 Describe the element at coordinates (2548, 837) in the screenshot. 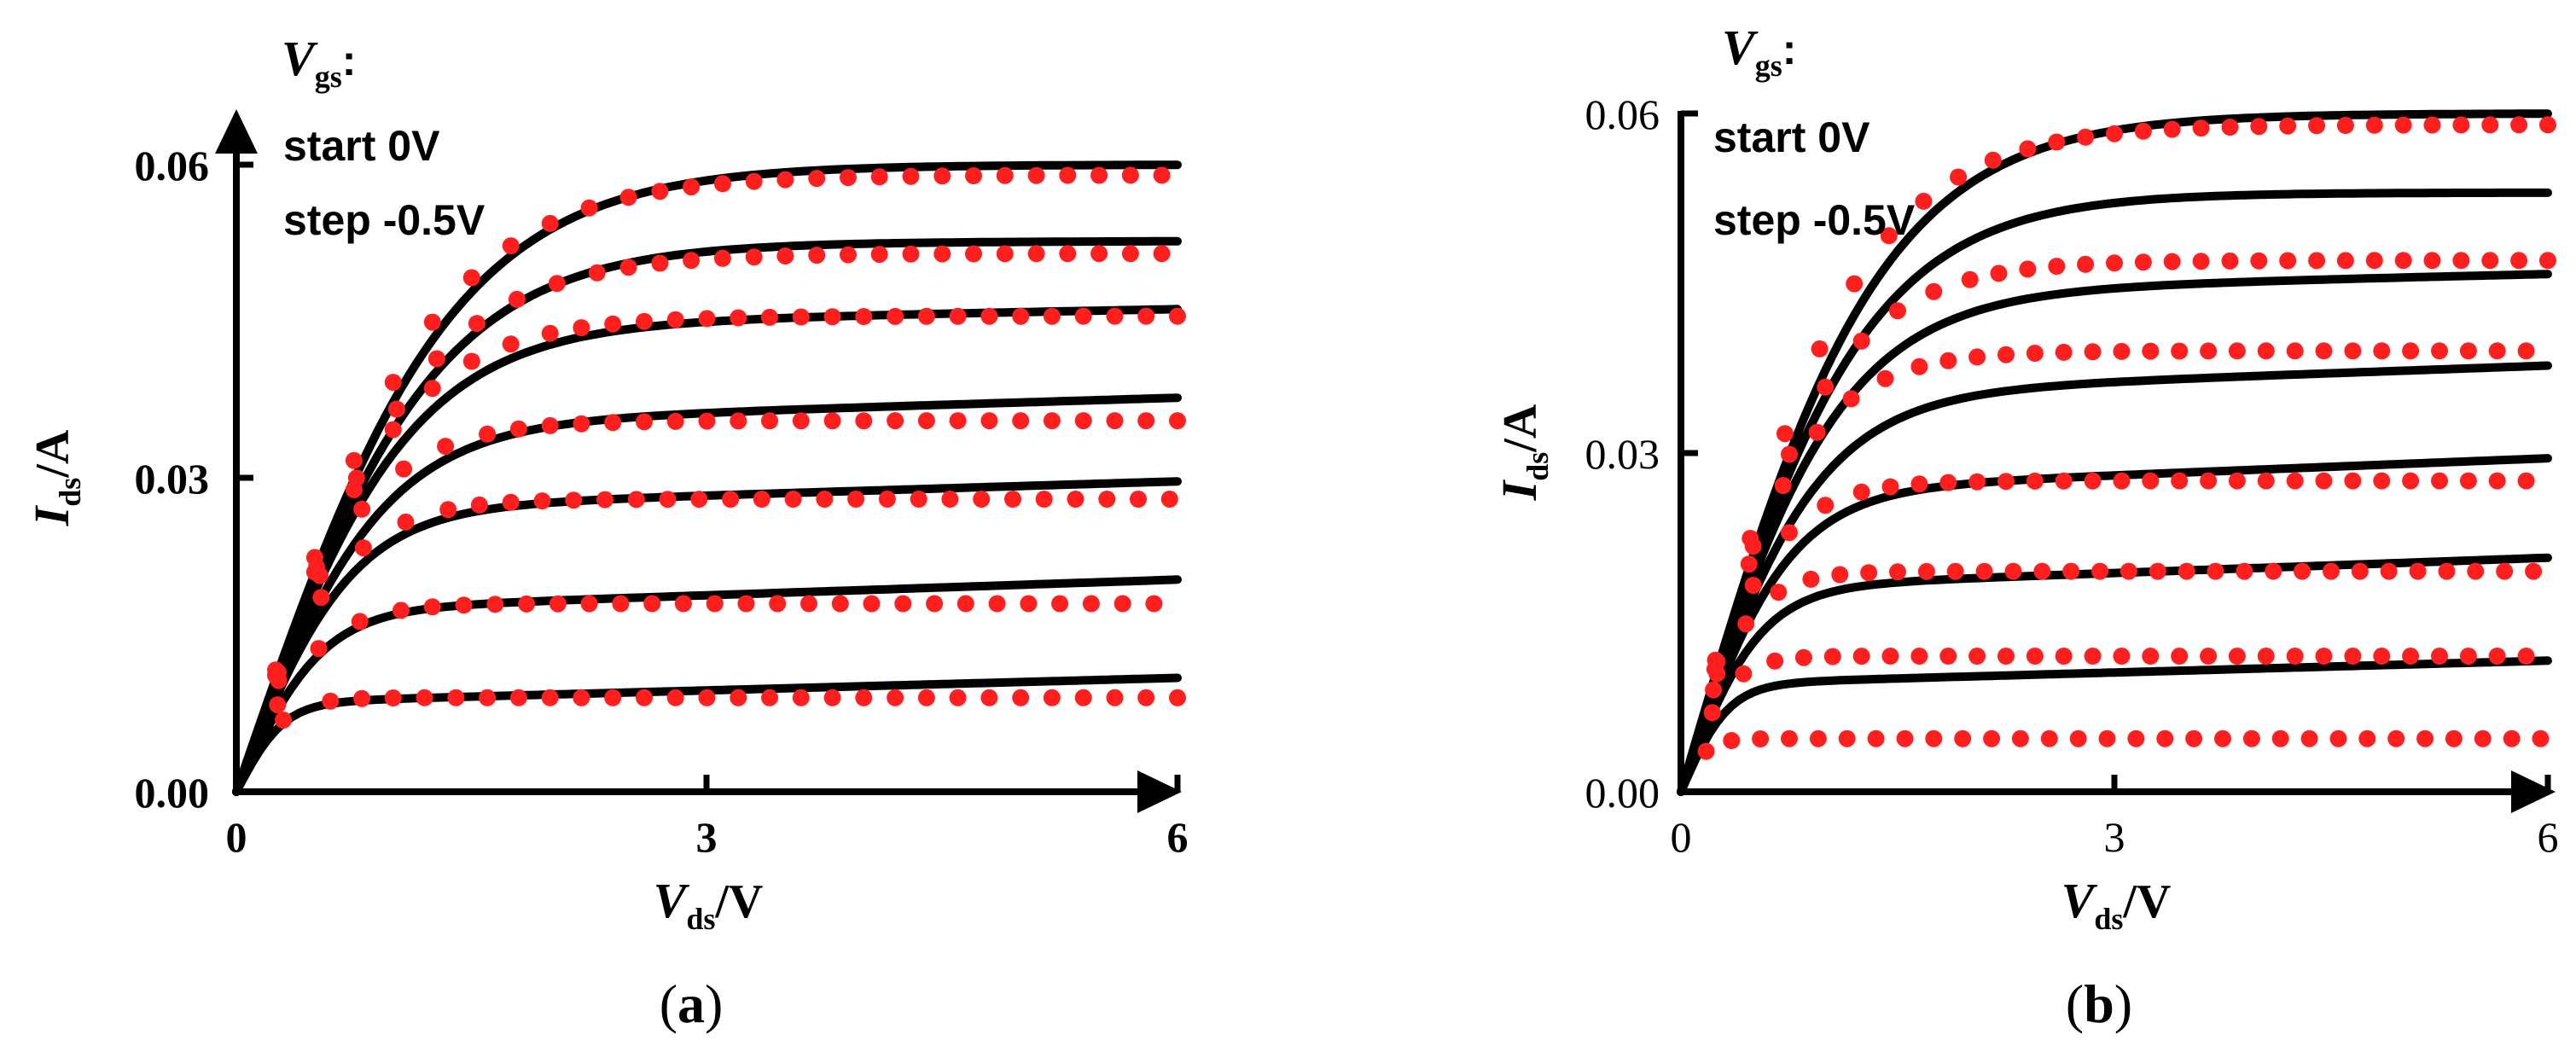

I see `panel-b-xtick-label: 6` at that location.